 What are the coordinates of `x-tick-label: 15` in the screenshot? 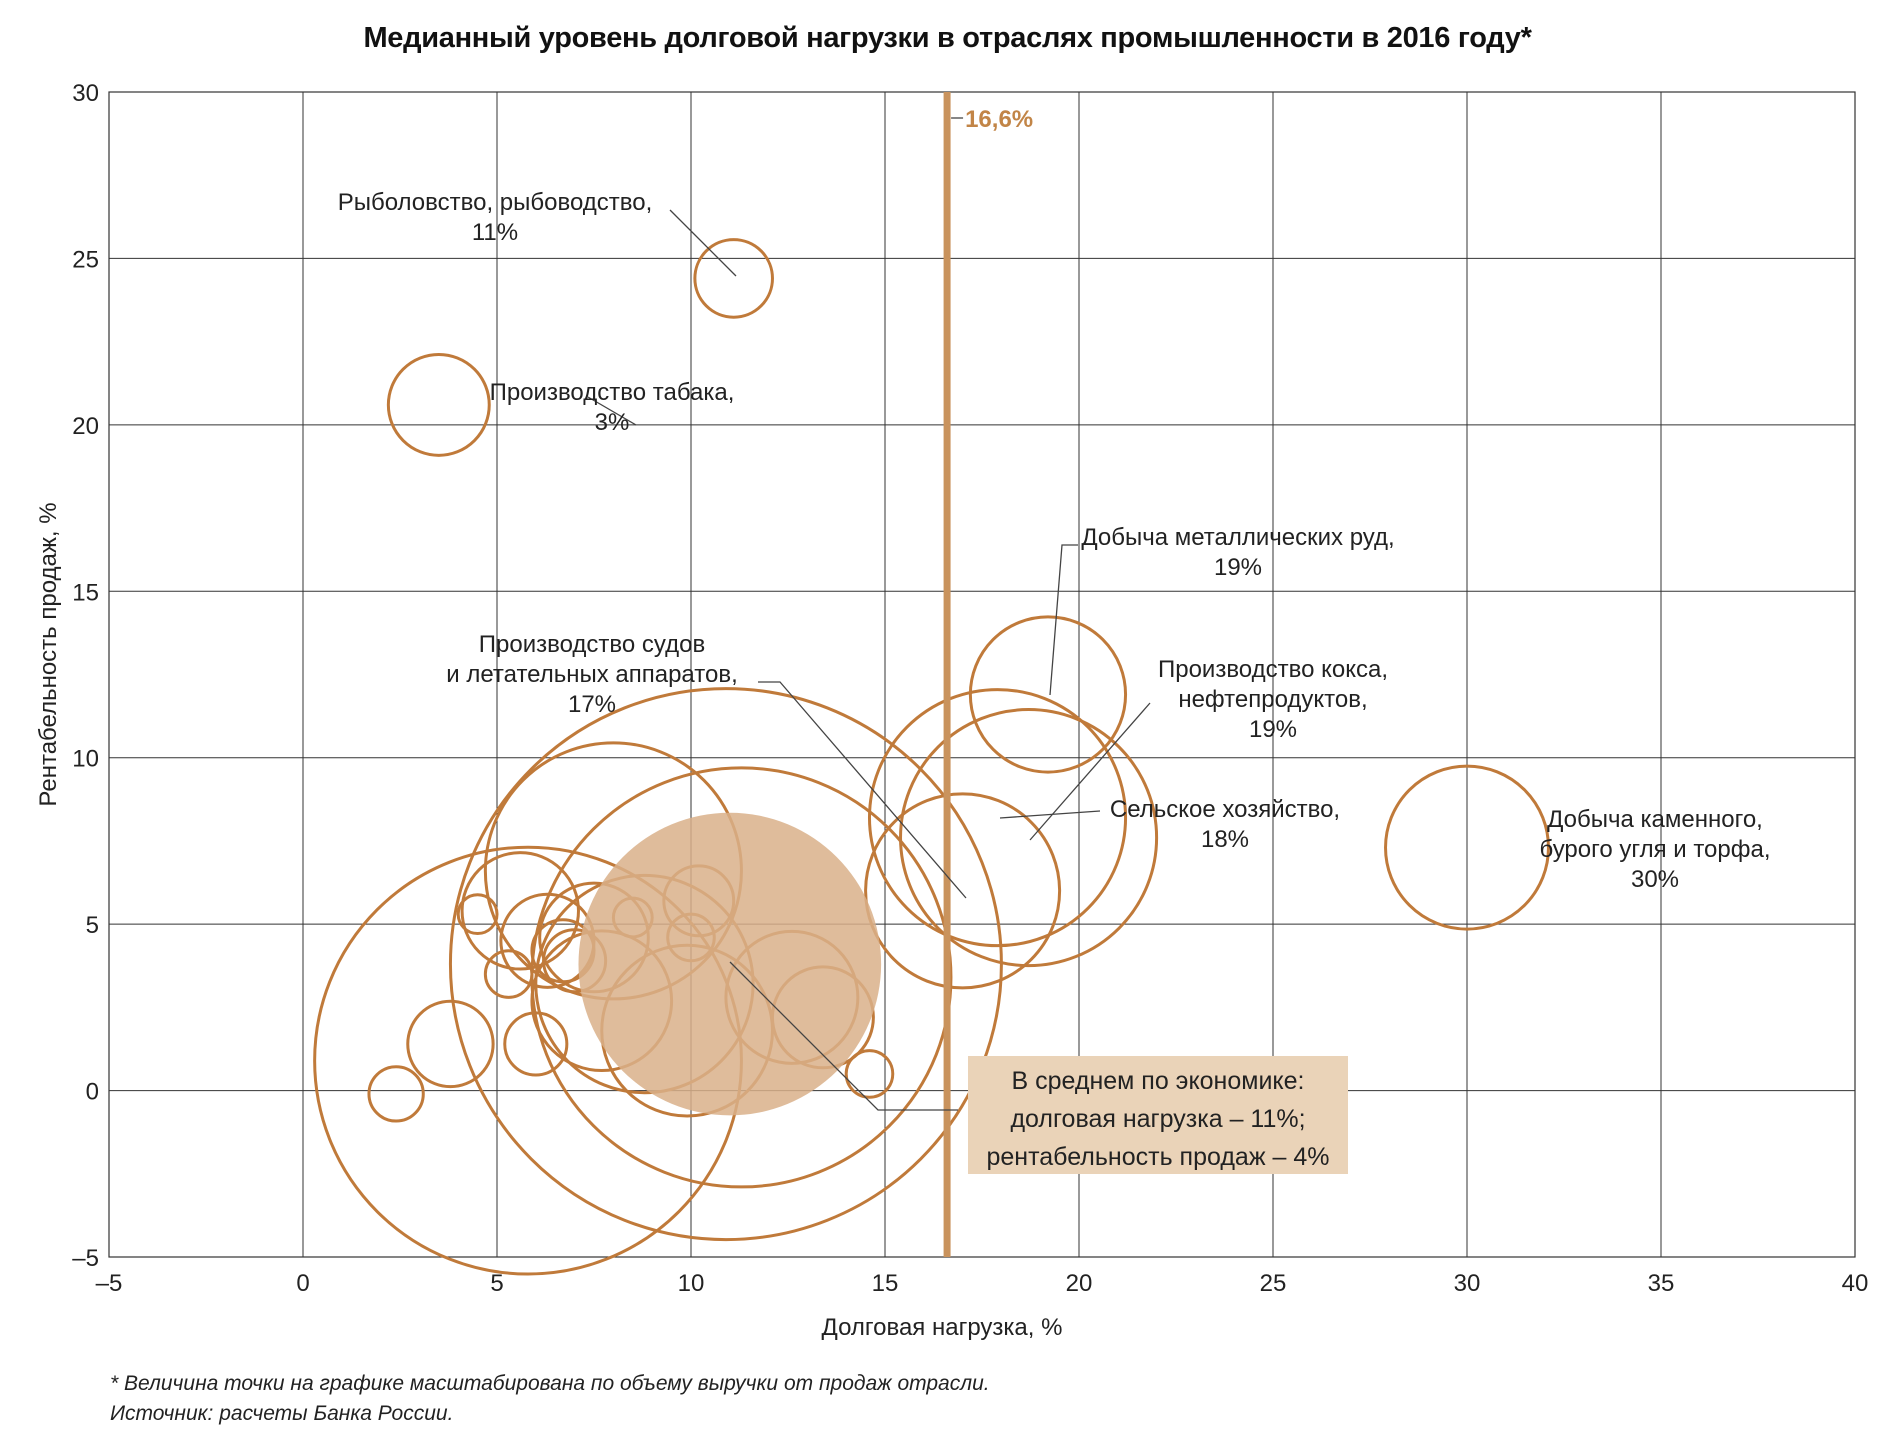 It's located at (885, 1283).